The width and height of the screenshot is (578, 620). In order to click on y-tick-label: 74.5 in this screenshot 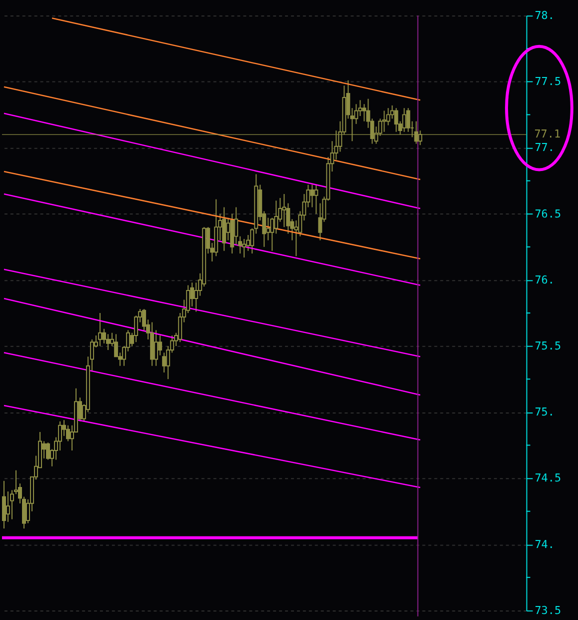, I will do `click(548, 478)`.